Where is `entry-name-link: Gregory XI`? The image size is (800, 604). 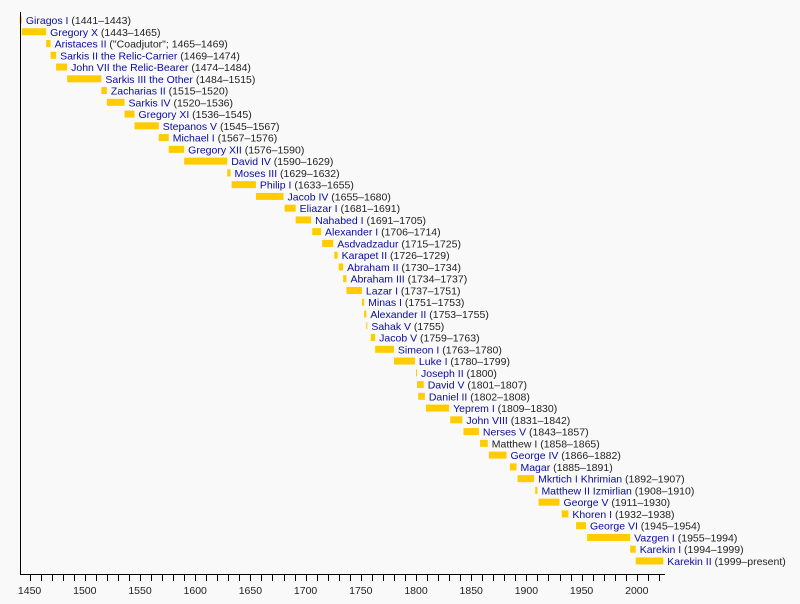 entry-name-link: Gregory XI is located at coordinates (163, 115).